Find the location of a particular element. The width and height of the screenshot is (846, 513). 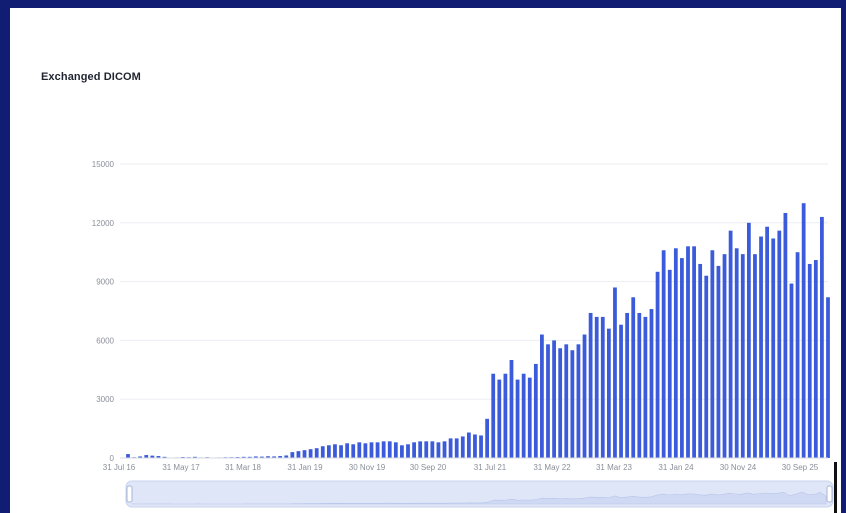

range-selector is located at coordinates (479, 494).